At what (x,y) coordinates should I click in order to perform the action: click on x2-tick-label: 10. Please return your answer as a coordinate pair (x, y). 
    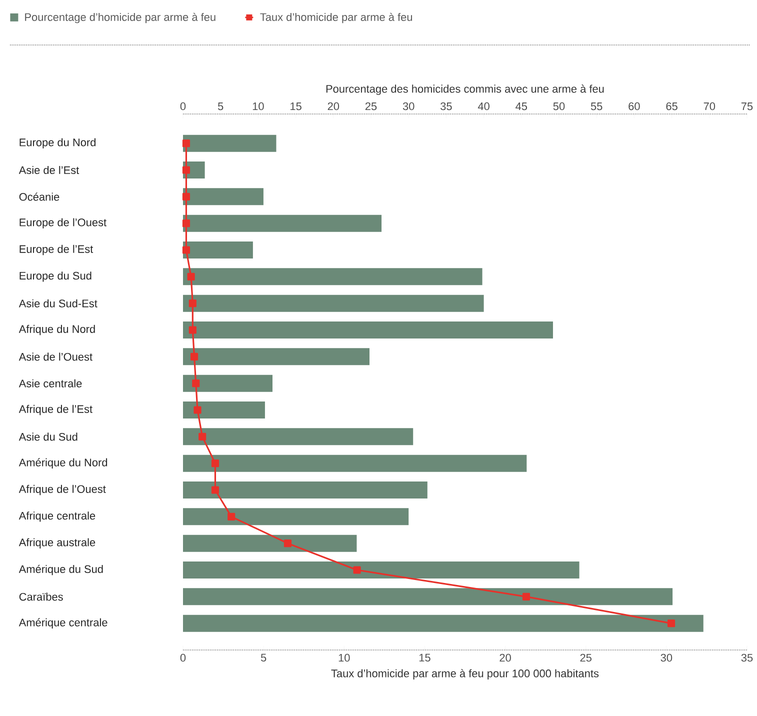
    Looking at the image, I should click on (258, 106).